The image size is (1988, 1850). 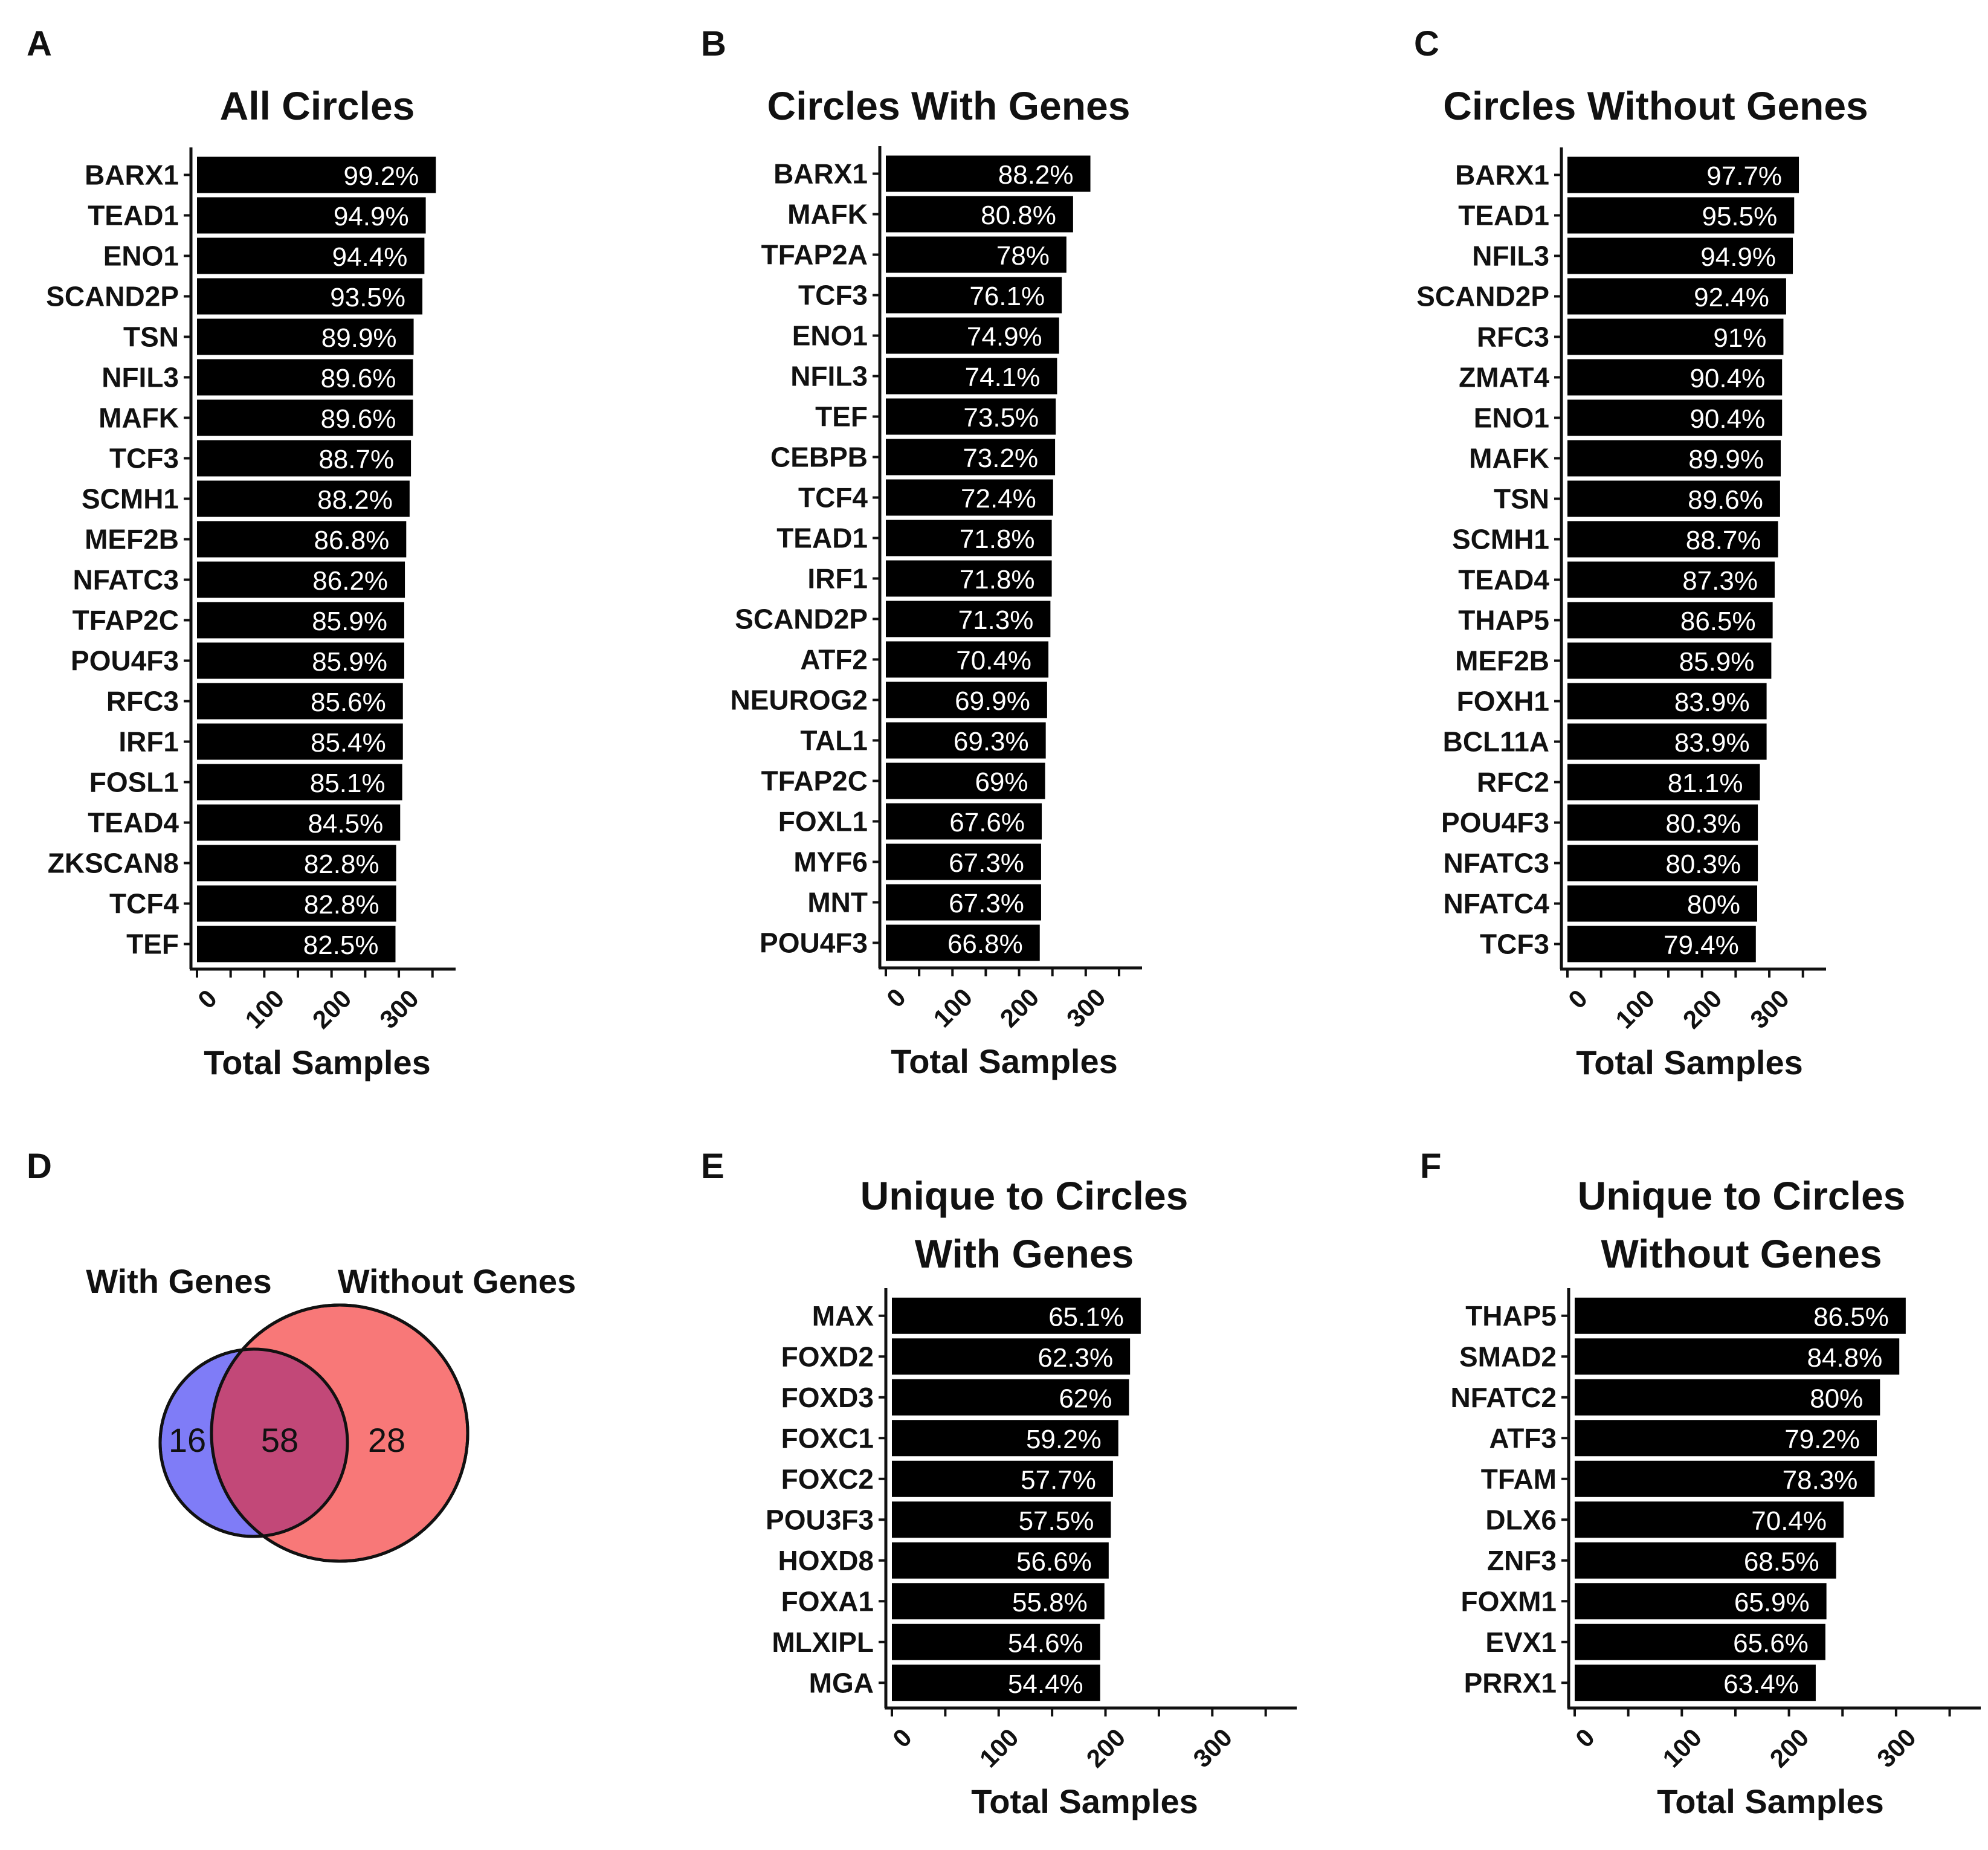 I want to click on category-label: PRRX1, so click(x=1510, y=1682).